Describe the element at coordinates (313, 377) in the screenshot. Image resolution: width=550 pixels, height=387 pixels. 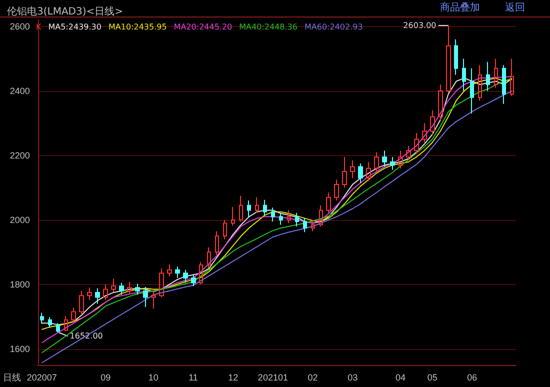
I see `x-tick-label: 02` at that location.